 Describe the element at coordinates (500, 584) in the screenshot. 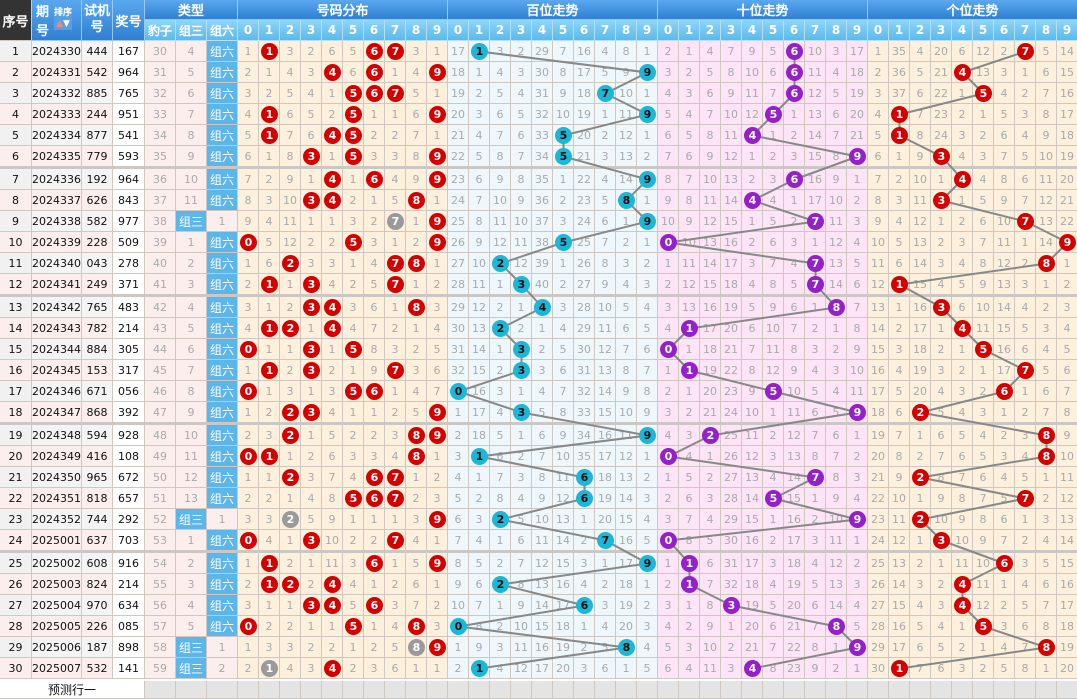

I see `hundreds-hit-marker: 2` at that location.